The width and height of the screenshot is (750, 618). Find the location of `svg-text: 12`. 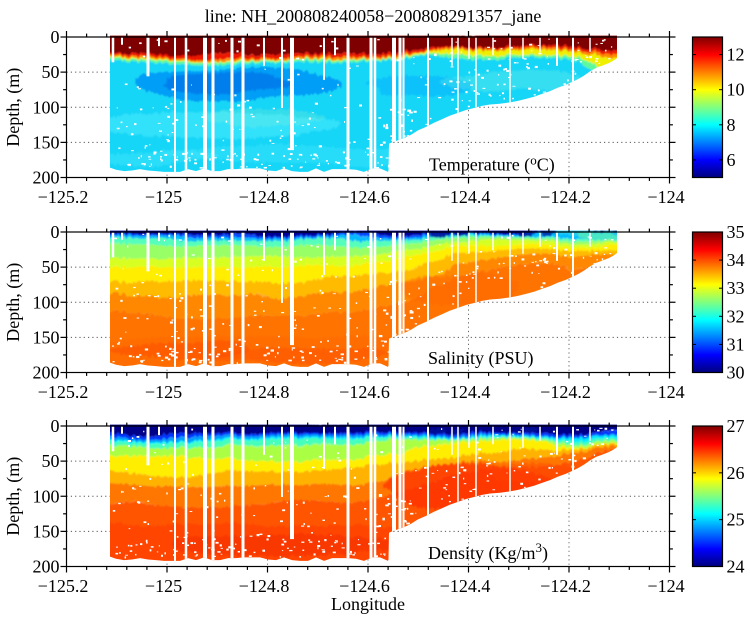

svg-text: 12 is located at coordinates (736, 55).